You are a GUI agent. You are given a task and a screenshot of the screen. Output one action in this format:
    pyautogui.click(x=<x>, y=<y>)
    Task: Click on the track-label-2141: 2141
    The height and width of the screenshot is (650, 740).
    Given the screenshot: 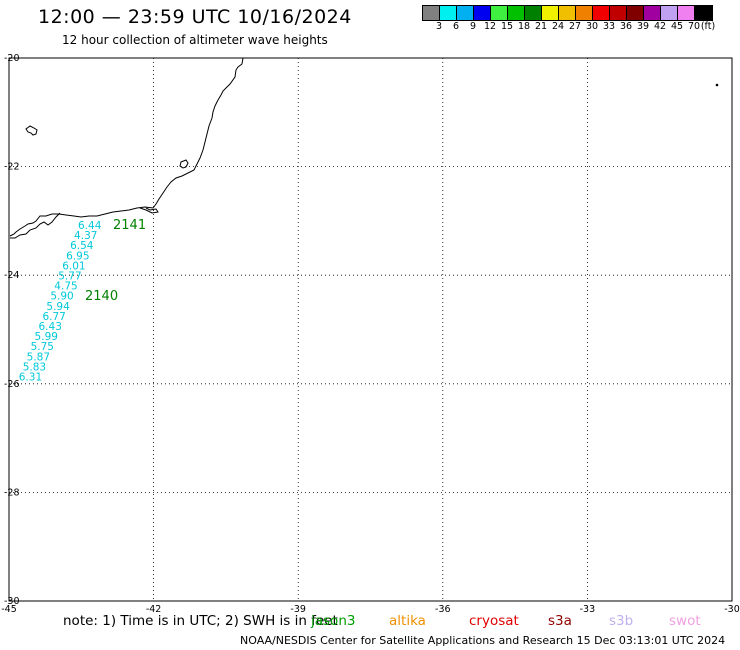 What is the action you would take?
    pyautogui.click(x=130, y=225)
    